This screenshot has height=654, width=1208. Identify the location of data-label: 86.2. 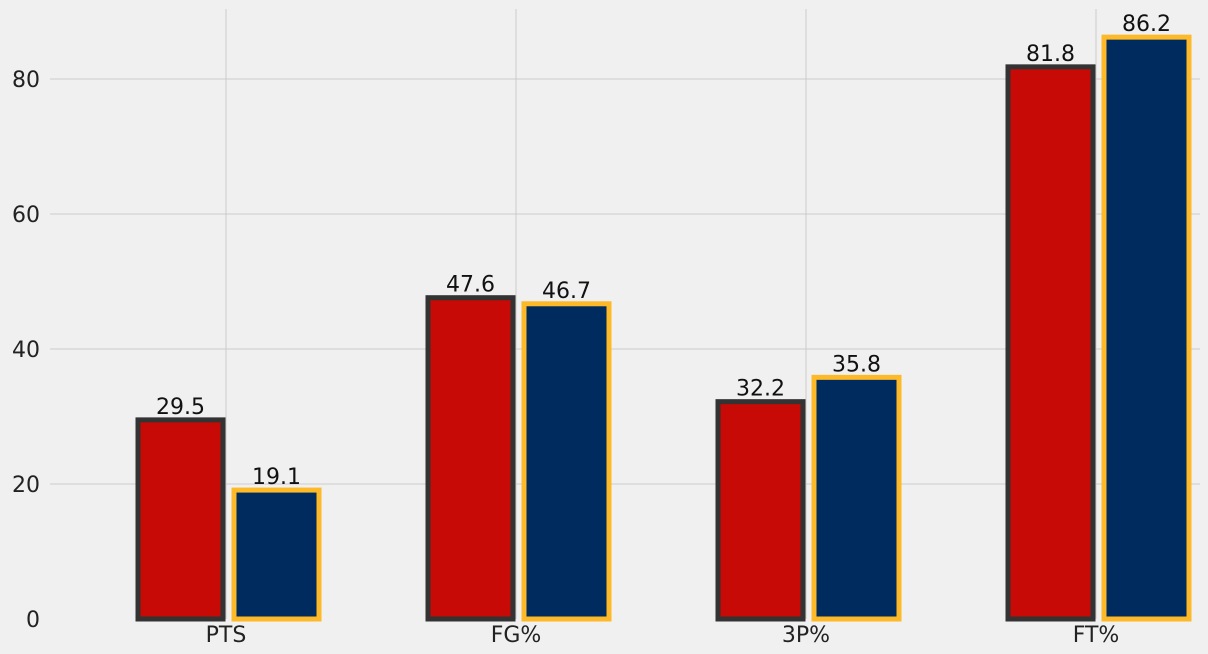
(1146, 24).